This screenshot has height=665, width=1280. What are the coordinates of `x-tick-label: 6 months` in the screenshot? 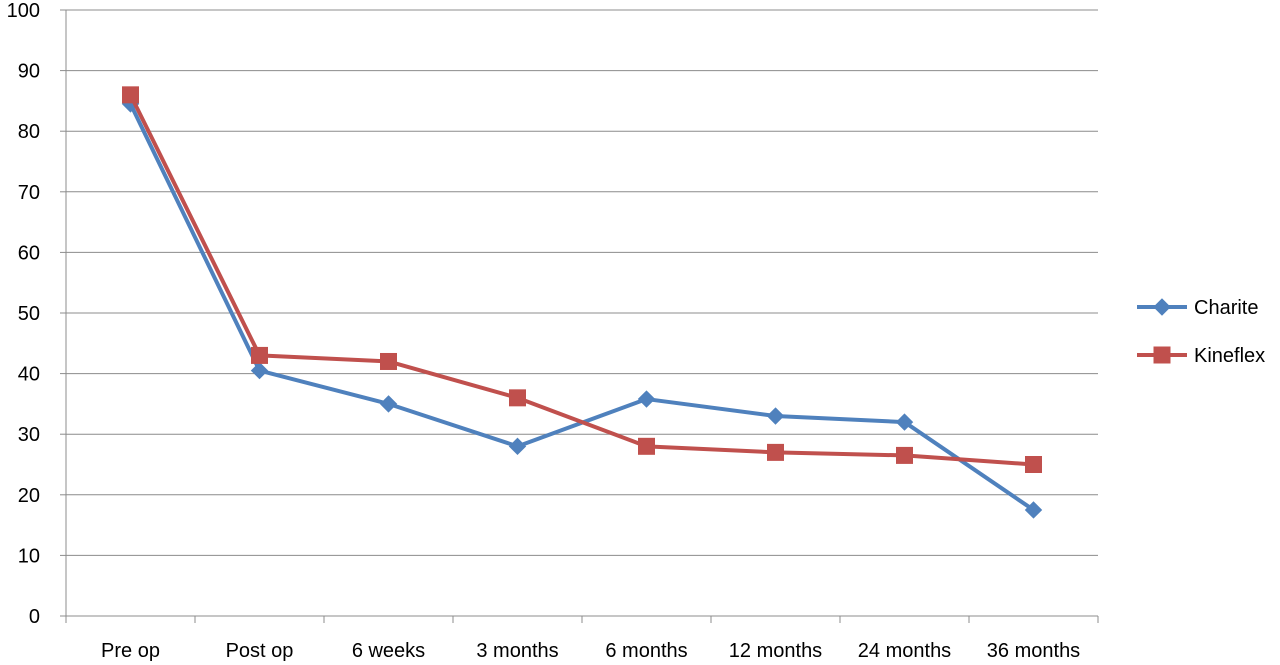 It's located at (646, 651).